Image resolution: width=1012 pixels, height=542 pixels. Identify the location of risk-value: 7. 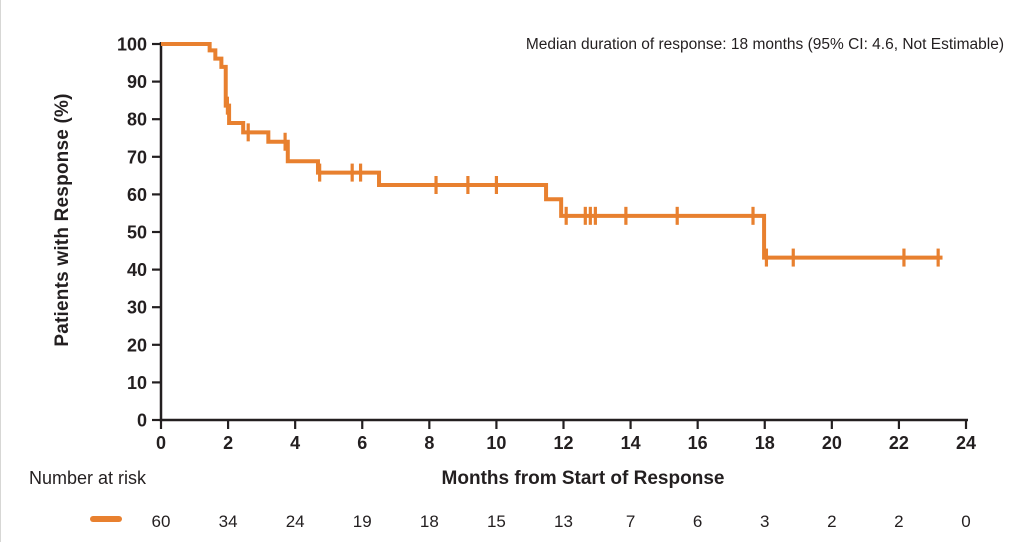
(630, 521).